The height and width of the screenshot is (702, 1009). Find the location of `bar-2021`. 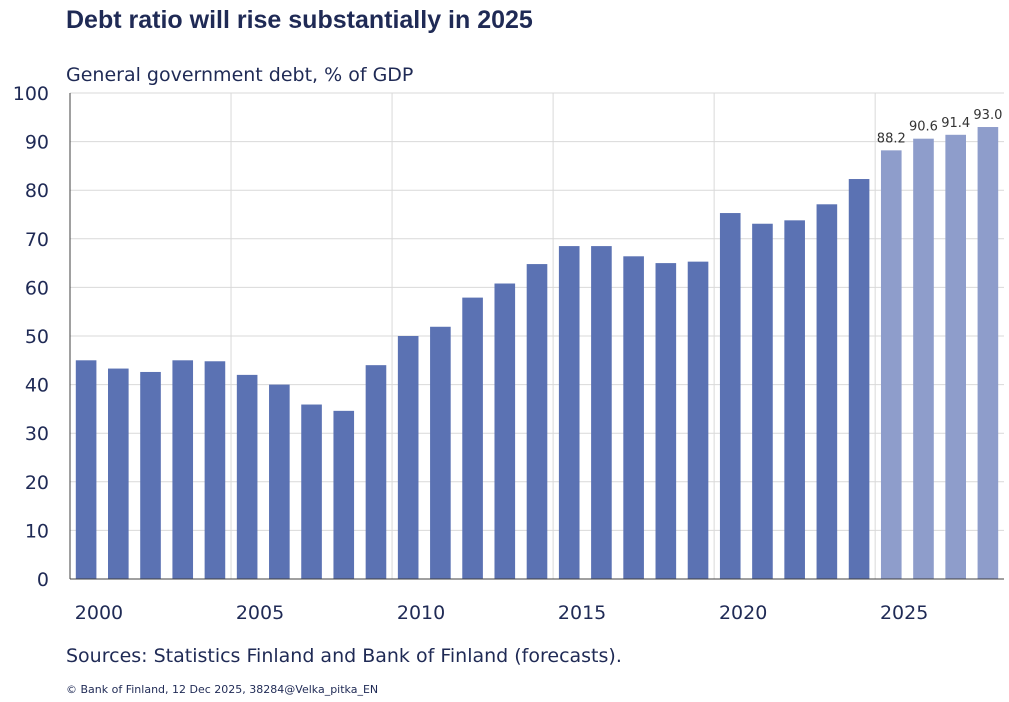

bar-2021 is located at coordinates (762, 401).